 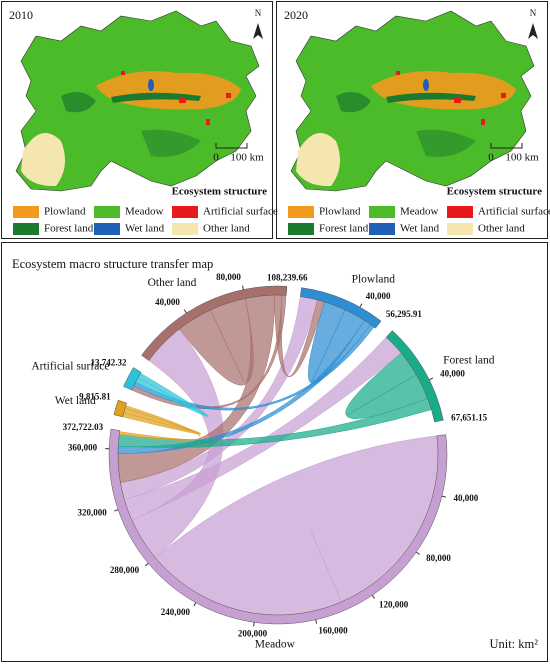 What do you see at coordinates (513, 644) in the screenshot?
I see `unit-label: Unit: km²` at bounding box center [513, 644].